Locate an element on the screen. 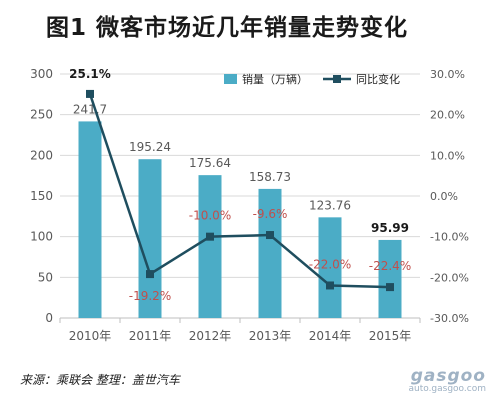 Image resolution: width=500 pixels, height=401 pixels. y-right-tick-label: 30.0% is located at coordinates (447, 74).